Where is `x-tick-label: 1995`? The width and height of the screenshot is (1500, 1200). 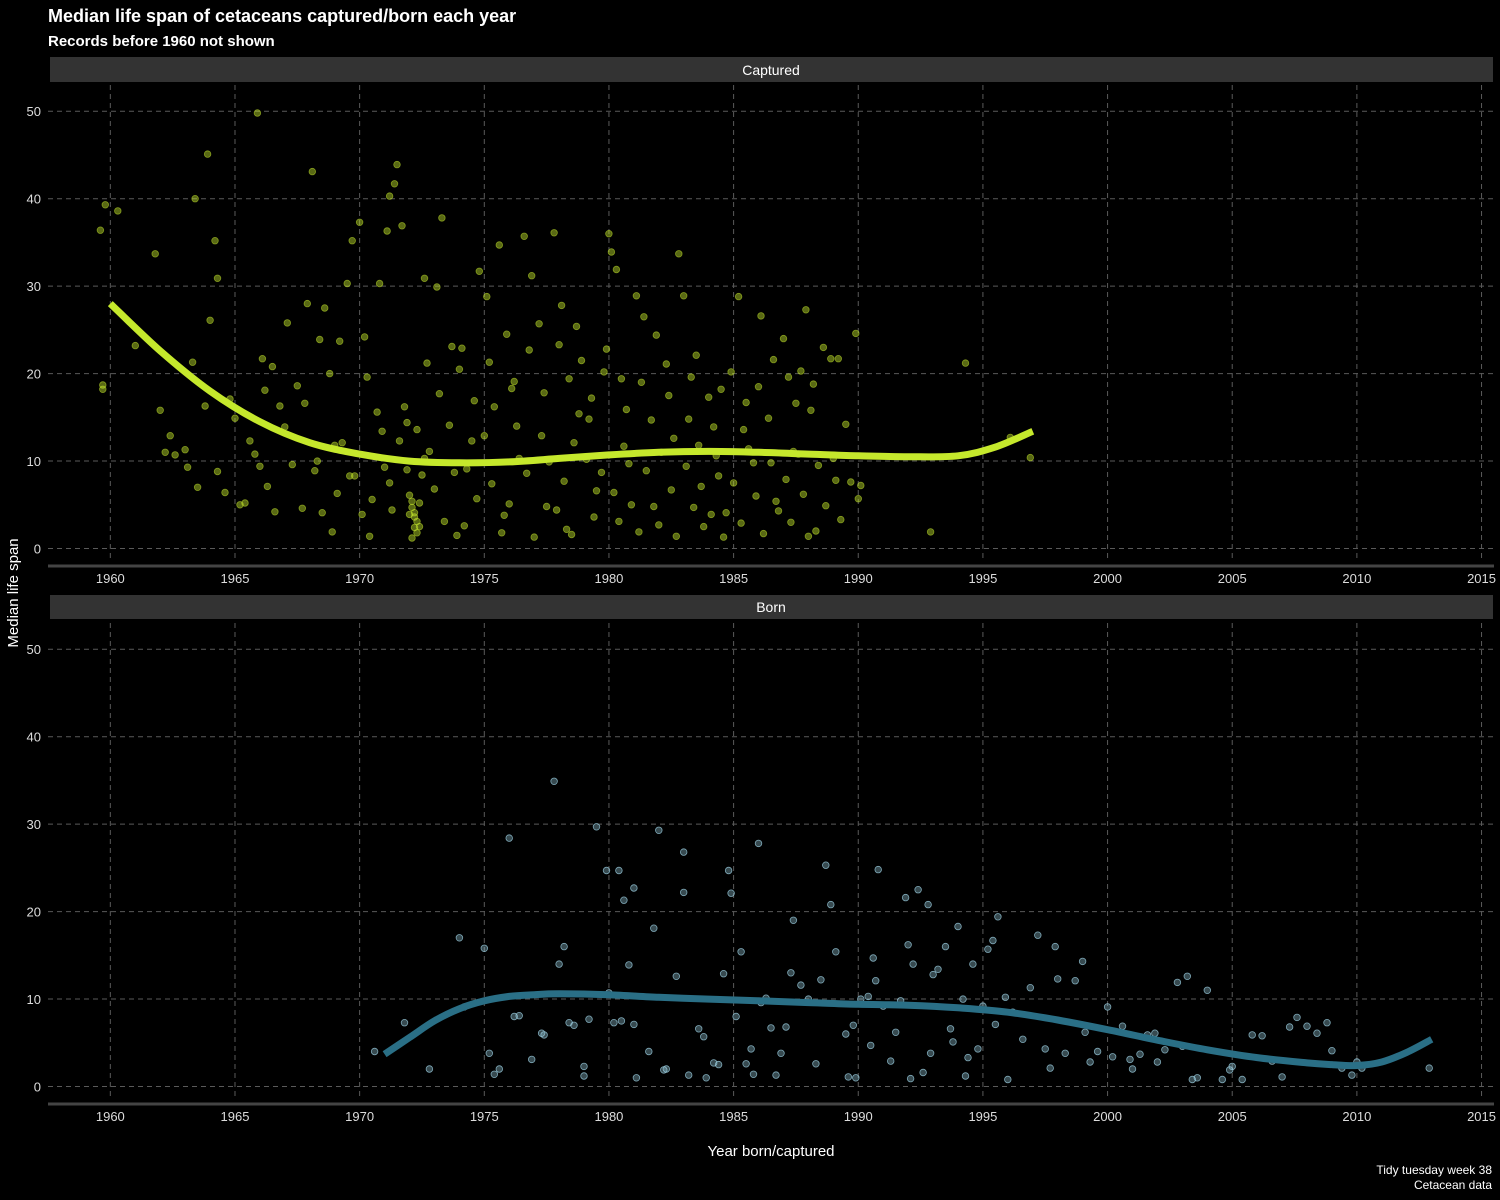
x-tick-label: 1995 is located at coordinates (982, 578).